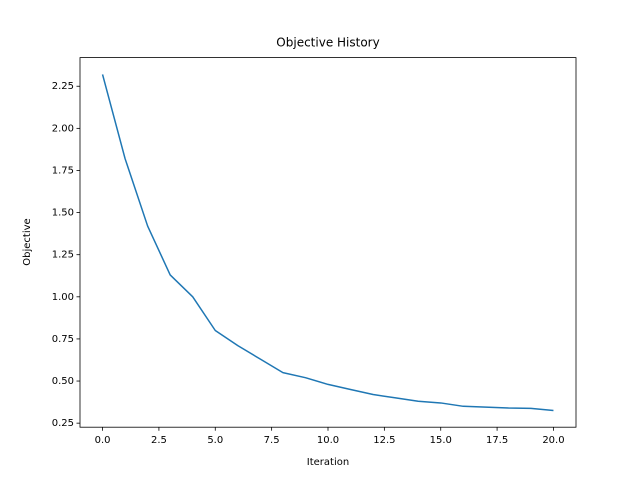 The width and height of the screenshot is (640, 480). I want to click on y-axis-label: Objective, so click(27, 241).